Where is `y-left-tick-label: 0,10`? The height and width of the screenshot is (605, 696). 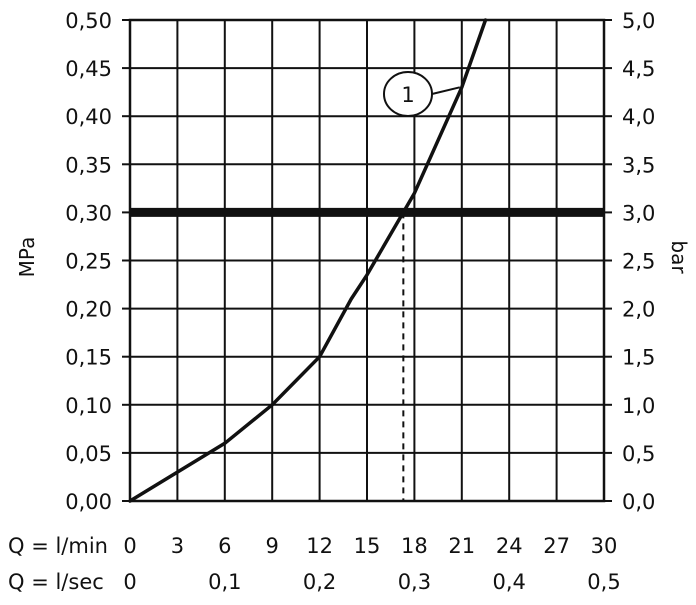
y-left-tick-label: 0,10 is located at coordinates (88, 406).